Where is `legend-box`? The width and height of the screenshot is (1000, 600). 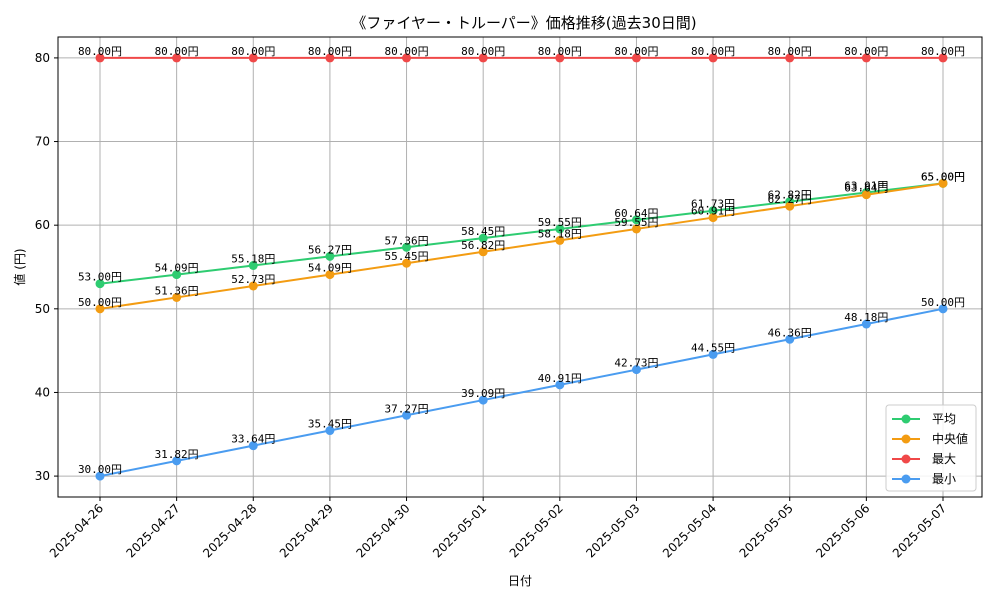 legend-box is located at coordinates (931, 448).